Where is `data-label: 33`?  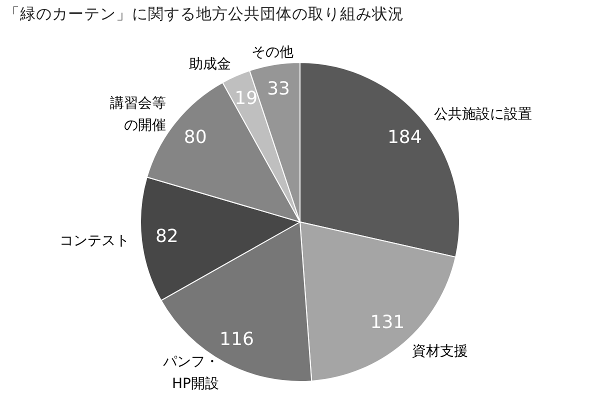 data-label: 33 is located at coordinates (278, 89).